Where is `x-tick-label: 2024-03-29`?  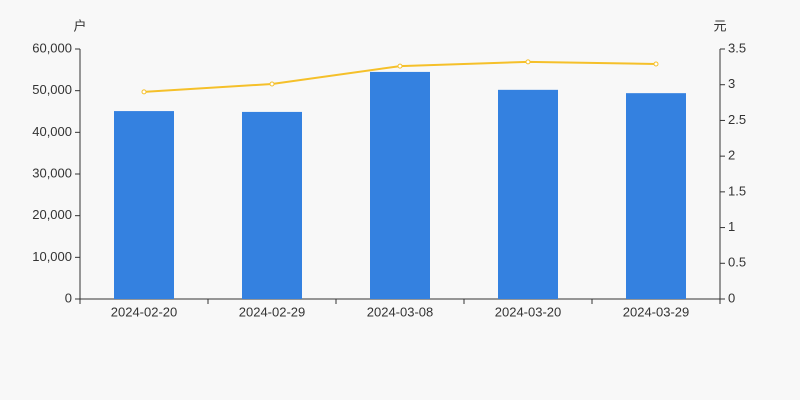 x-tick-label: 2024-03-29 is located at coordinates (656, 311).